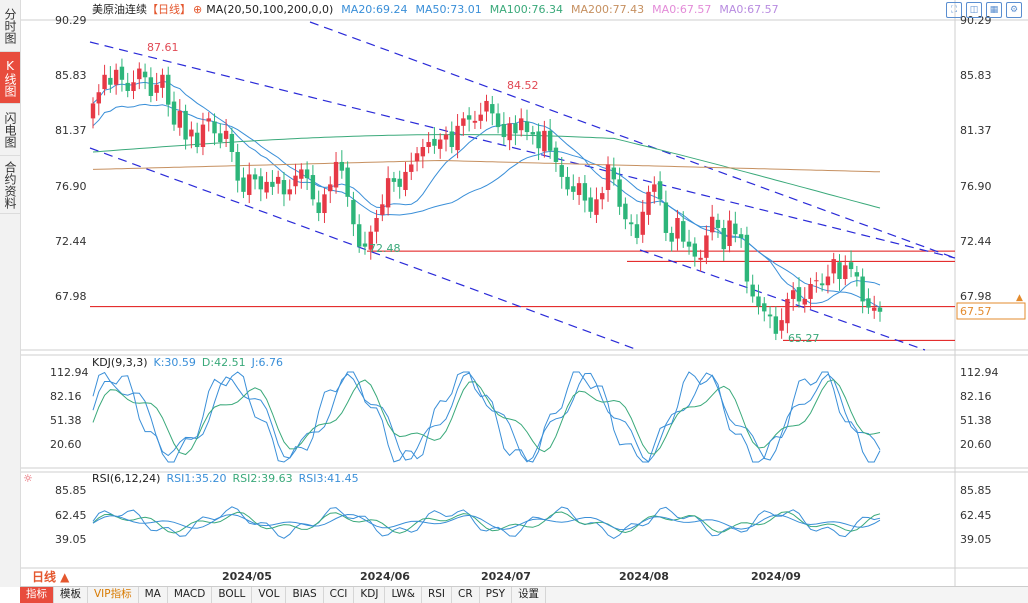 The image size is (1028, 603). What do you see at coordinates (71, 595) in the screenshot?
I see `toolbar-template: 模板` at bounding box center [71, 595].